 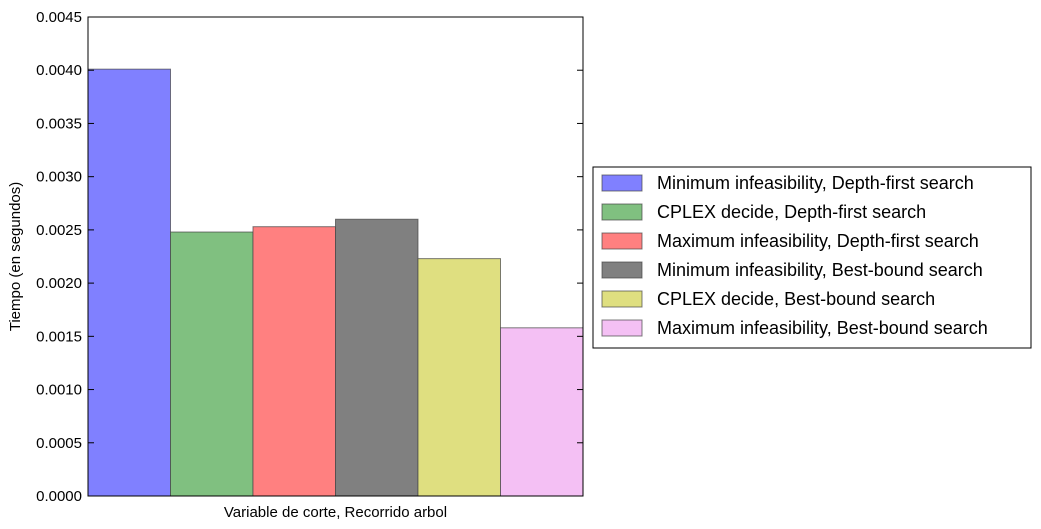 What do you see at coordinates (59, 17) in the screenshot?
I see `y-tick-label: 0.0045` at bounding box center [59, 17].